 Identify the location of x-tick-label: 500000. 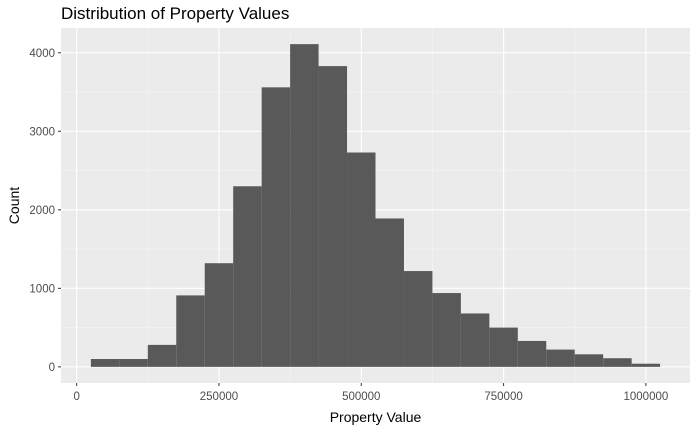
(361, 397).